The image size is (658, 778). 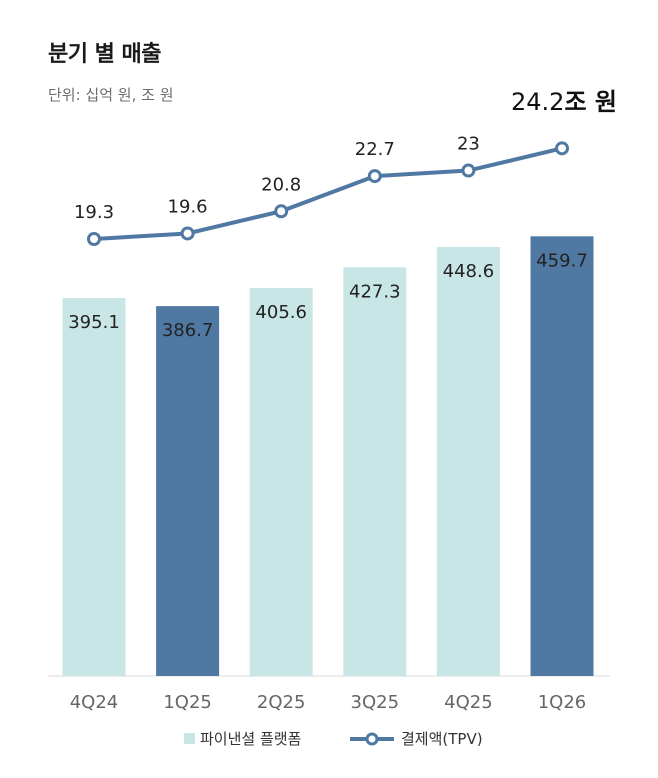 What do you see at coordinates (94, 239) in the screenshot?
I see `tpv-point-4Q24` at bounding box center [94, 239].